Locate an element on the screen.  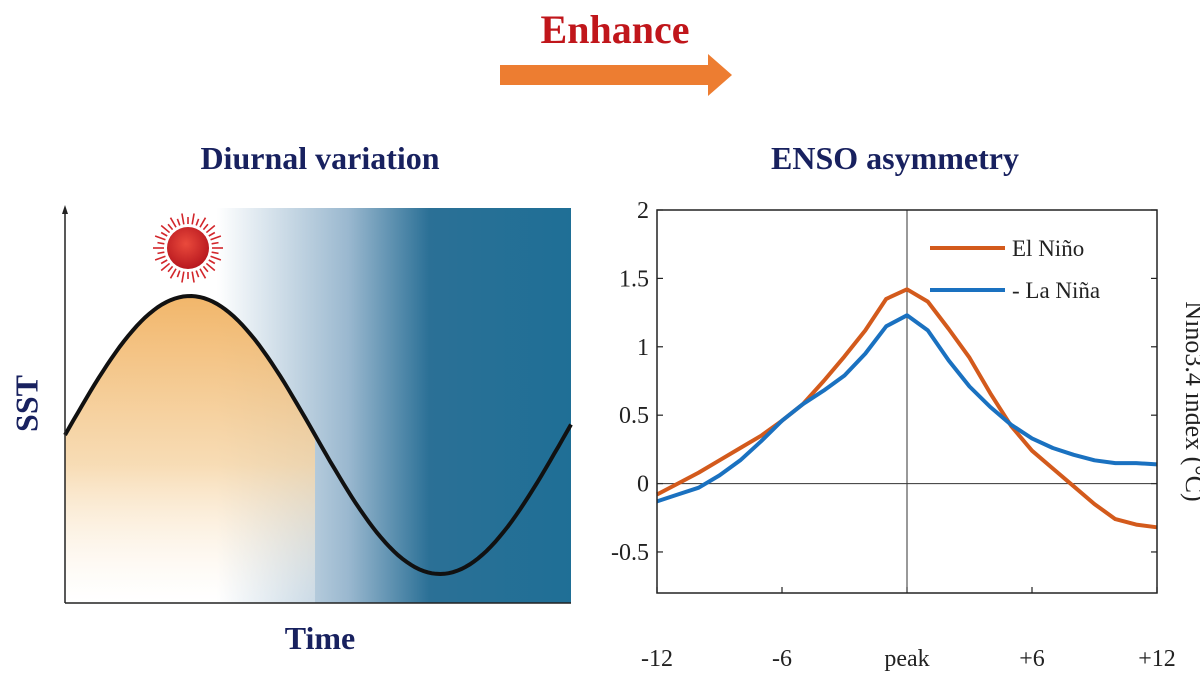
diurnal-title: Diurnal variation is located at coordinates (320, 158).